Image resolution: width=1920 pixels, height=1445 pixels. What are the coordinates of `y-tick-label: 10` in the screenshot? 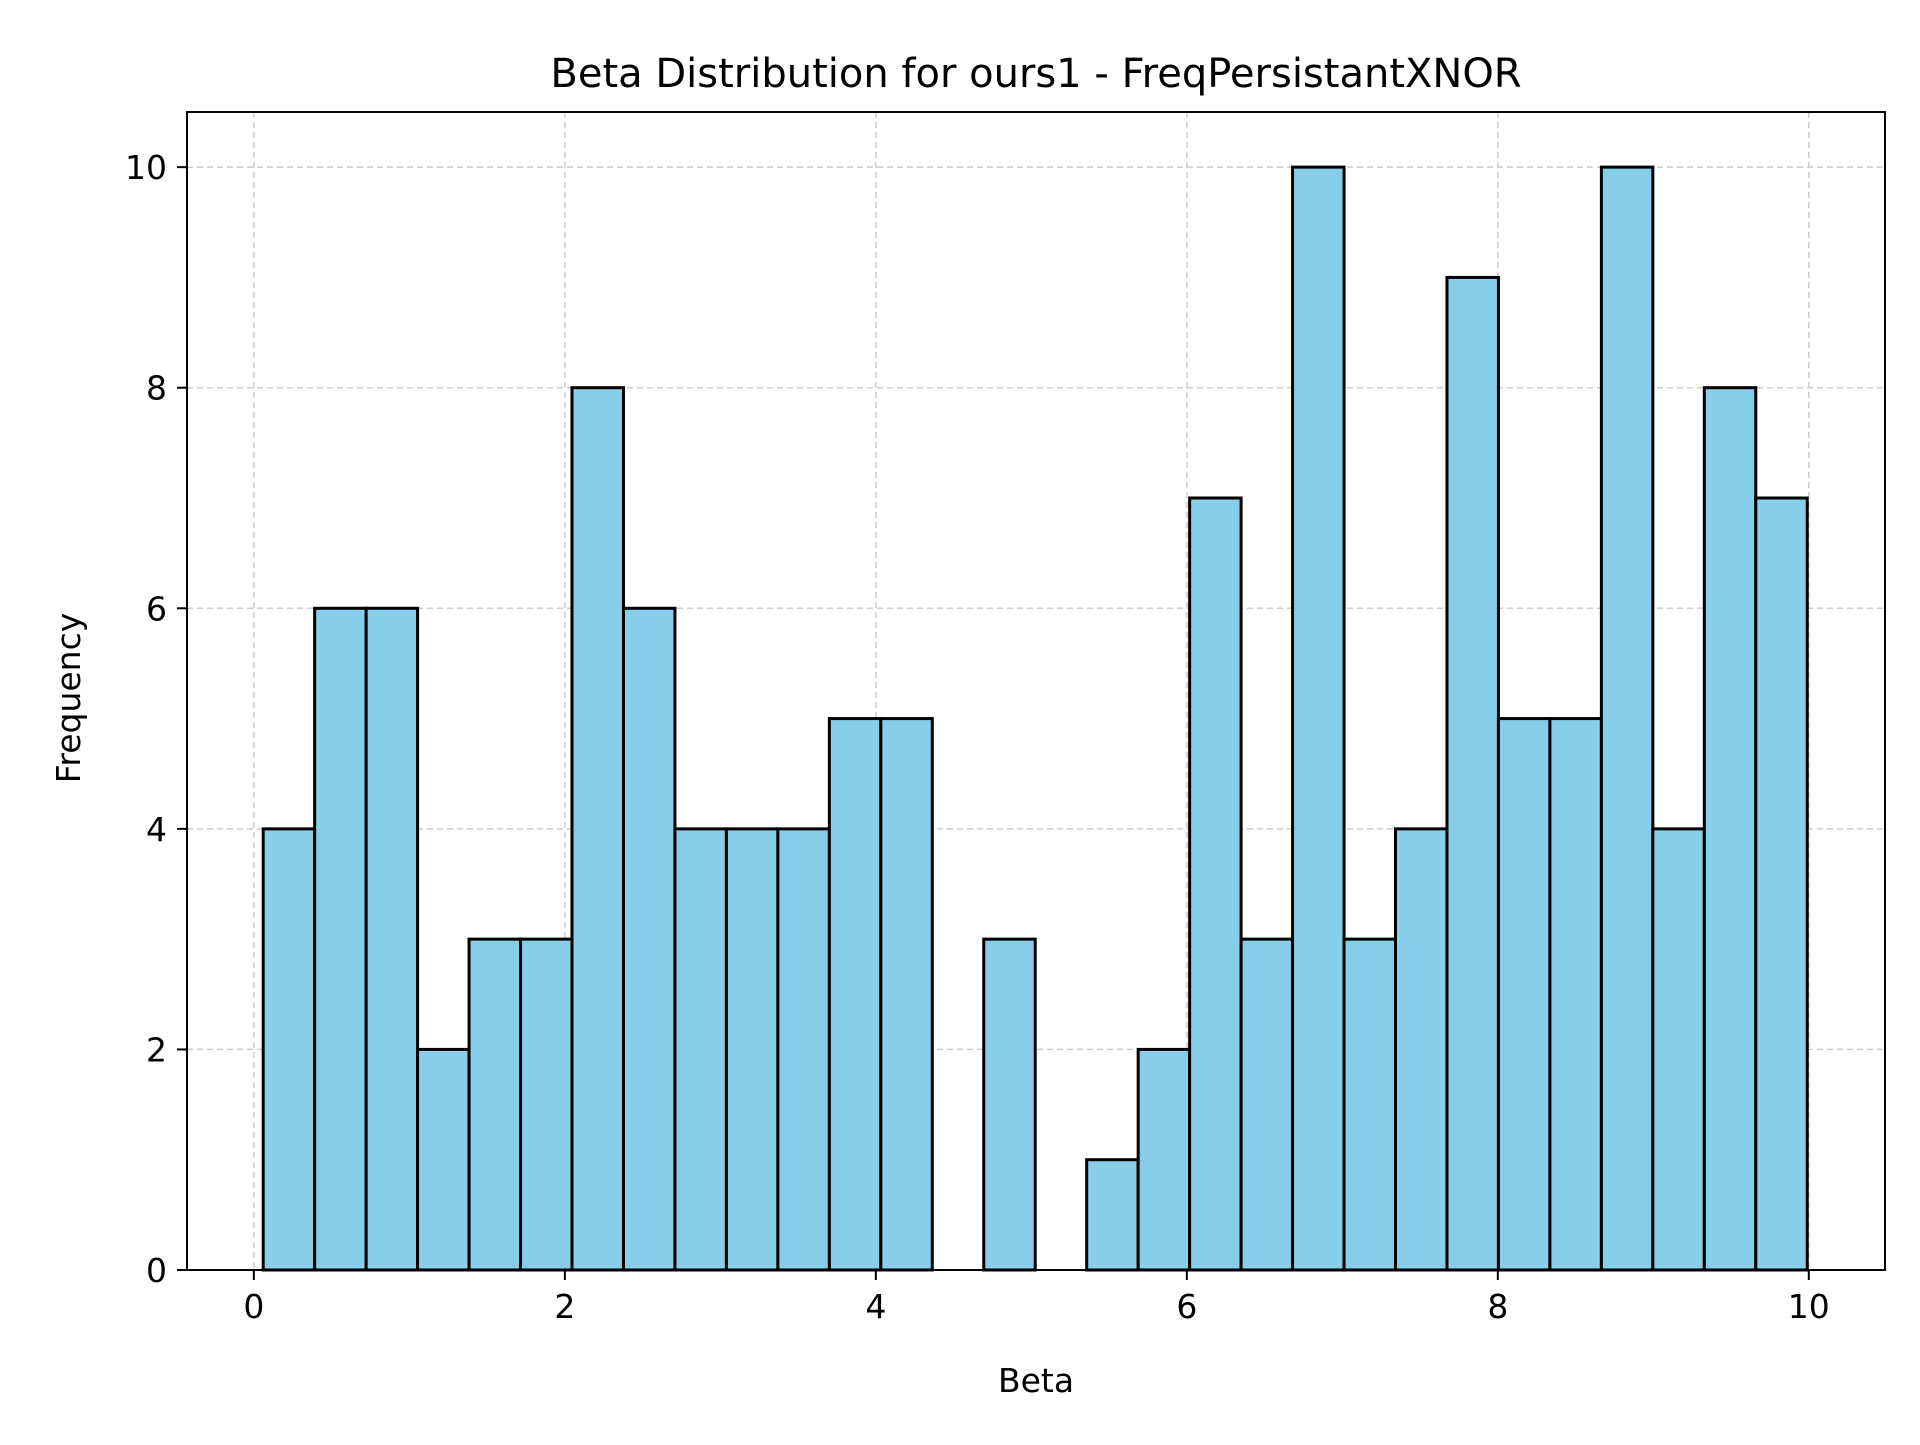 It's located at (146, 167).